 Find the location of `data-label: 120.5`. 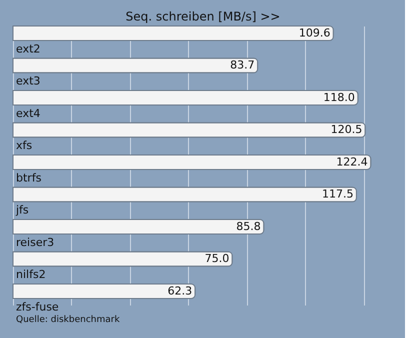

data-label: 120.5 is located at coordinates (346, 129).